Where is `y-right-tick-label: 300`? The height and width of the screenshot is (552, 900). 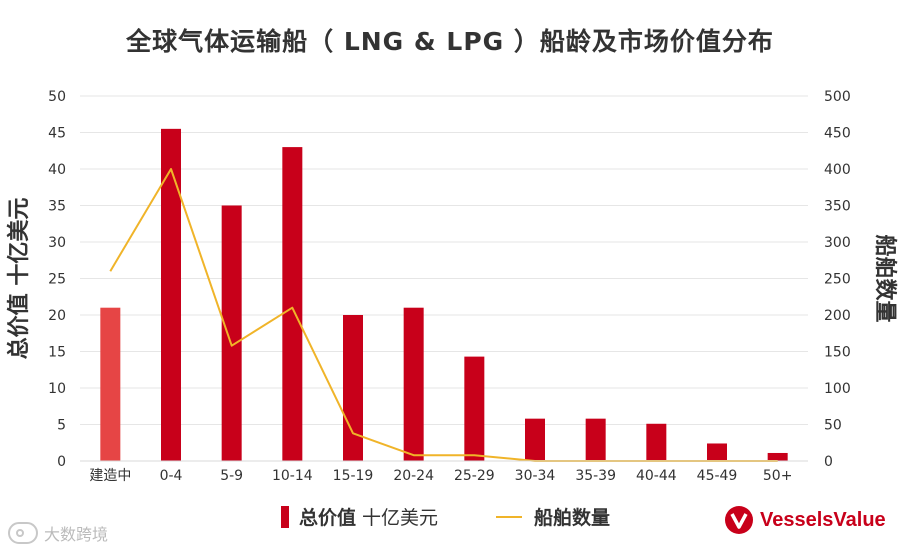
y-right-tick-label: 300 is located at coordinates (837, 243).